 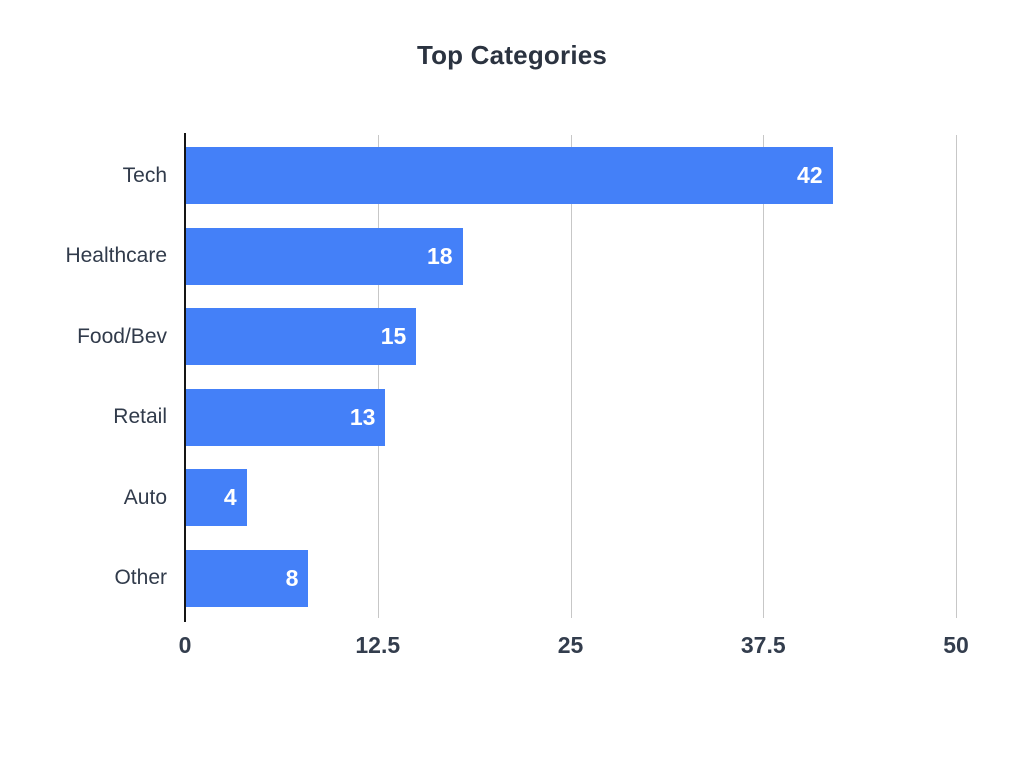 I want to click on bar-value-label: 42, so click(x=810, y=175).